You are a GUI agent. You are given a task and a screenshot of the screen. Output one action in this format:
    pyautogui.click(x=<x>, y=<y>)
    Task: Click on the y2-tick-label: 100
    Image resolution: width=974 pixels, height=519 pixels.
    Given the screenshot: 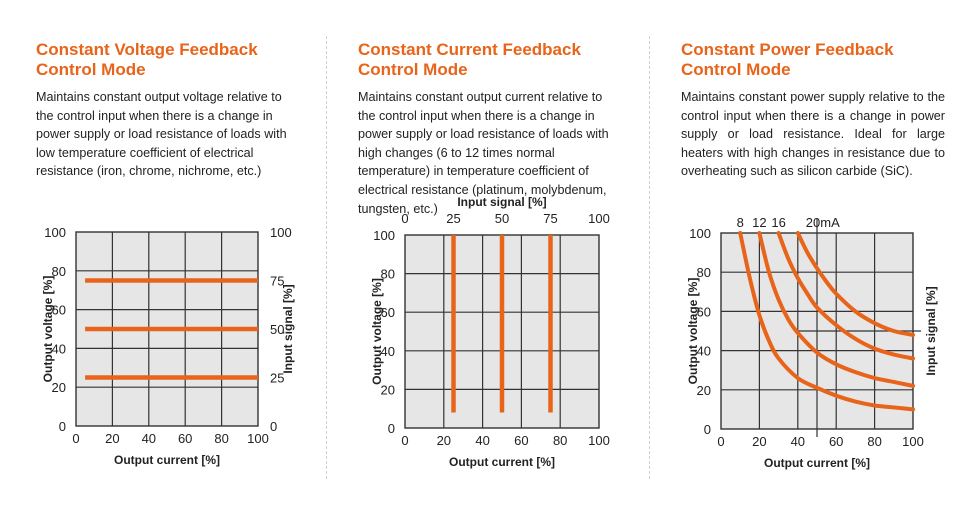 What is the action you would take?
    pyautogui.click(x=281, y=232)
    